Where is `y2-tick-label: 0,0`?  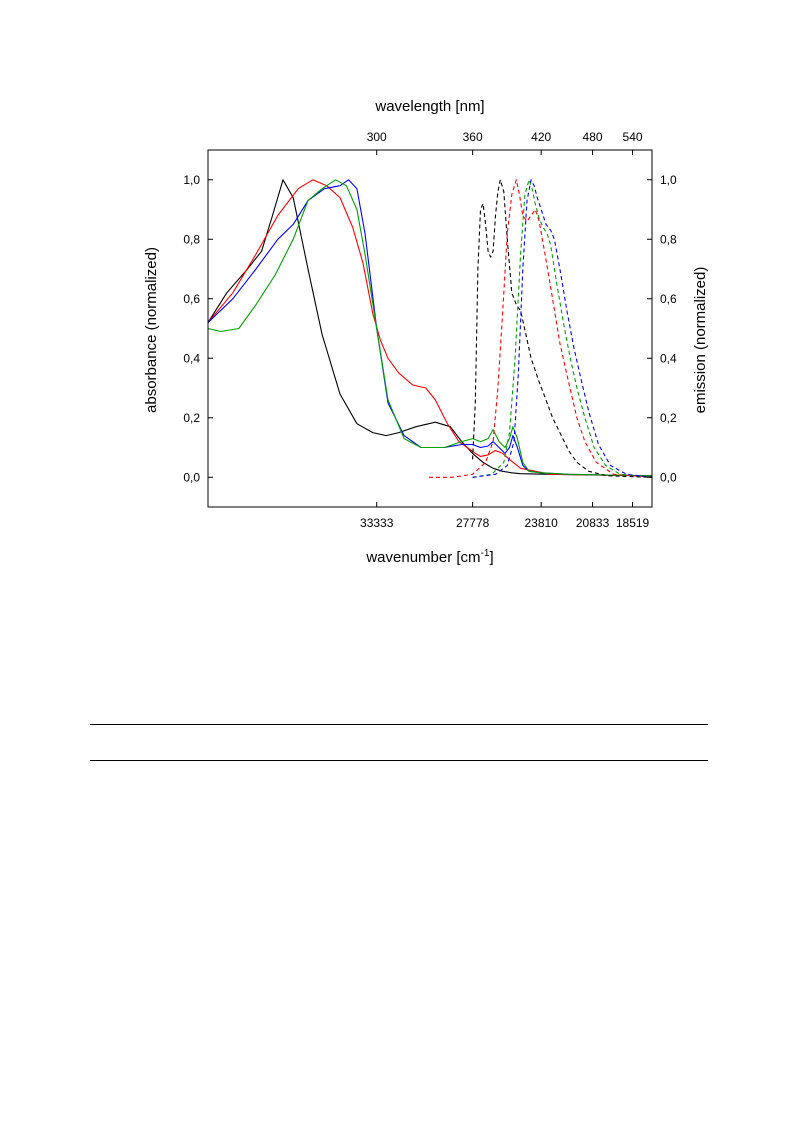 y2-tick-label: 0,0 is located at coordinates (668, 477).